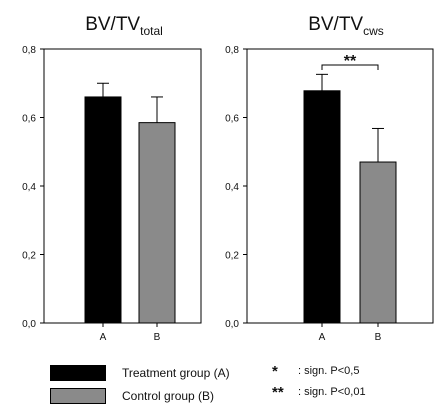 This screenshot has width=443, height=405. What do you see at coordinates (350, 61) in the screenshot?
I see `panel-2-significance-stars: **` at bounding box center [350, 61].